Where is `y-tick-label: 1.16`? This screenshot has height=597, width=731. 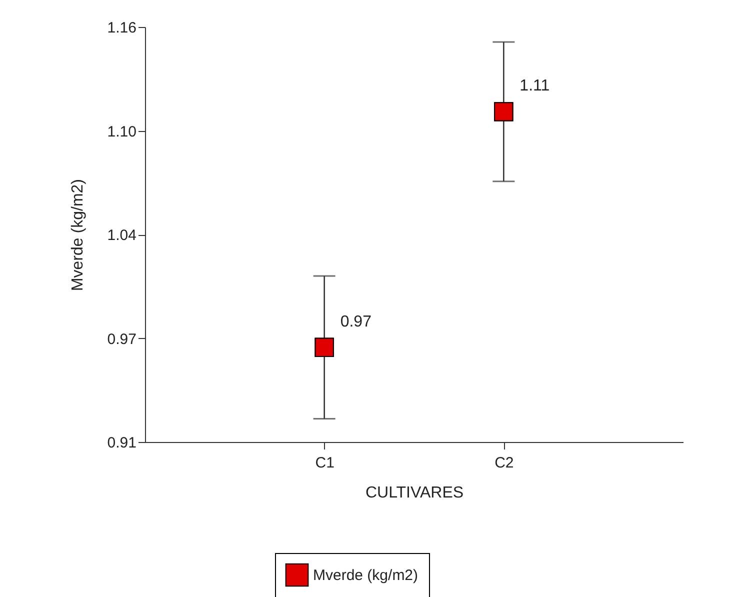 y-tick-label: 1.16 is located at coordinates (121, 28).